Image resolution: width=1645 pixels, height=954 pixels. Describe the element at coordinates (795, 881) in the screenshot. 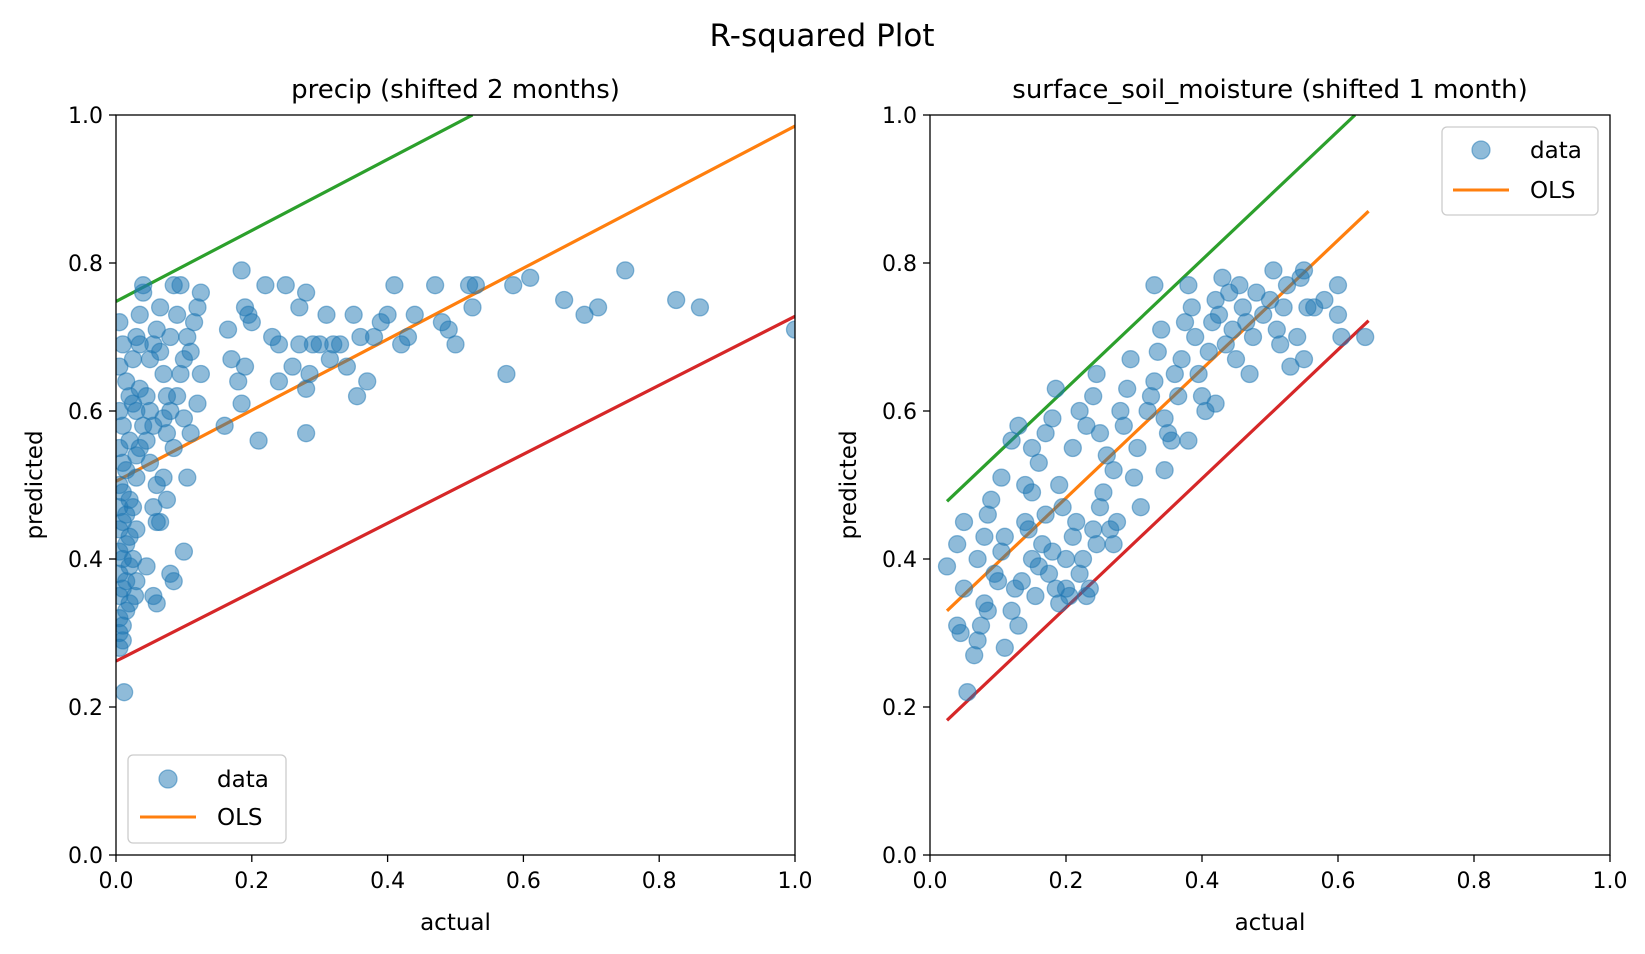

I see `precip-x-tick-label: 1.0` at that location.